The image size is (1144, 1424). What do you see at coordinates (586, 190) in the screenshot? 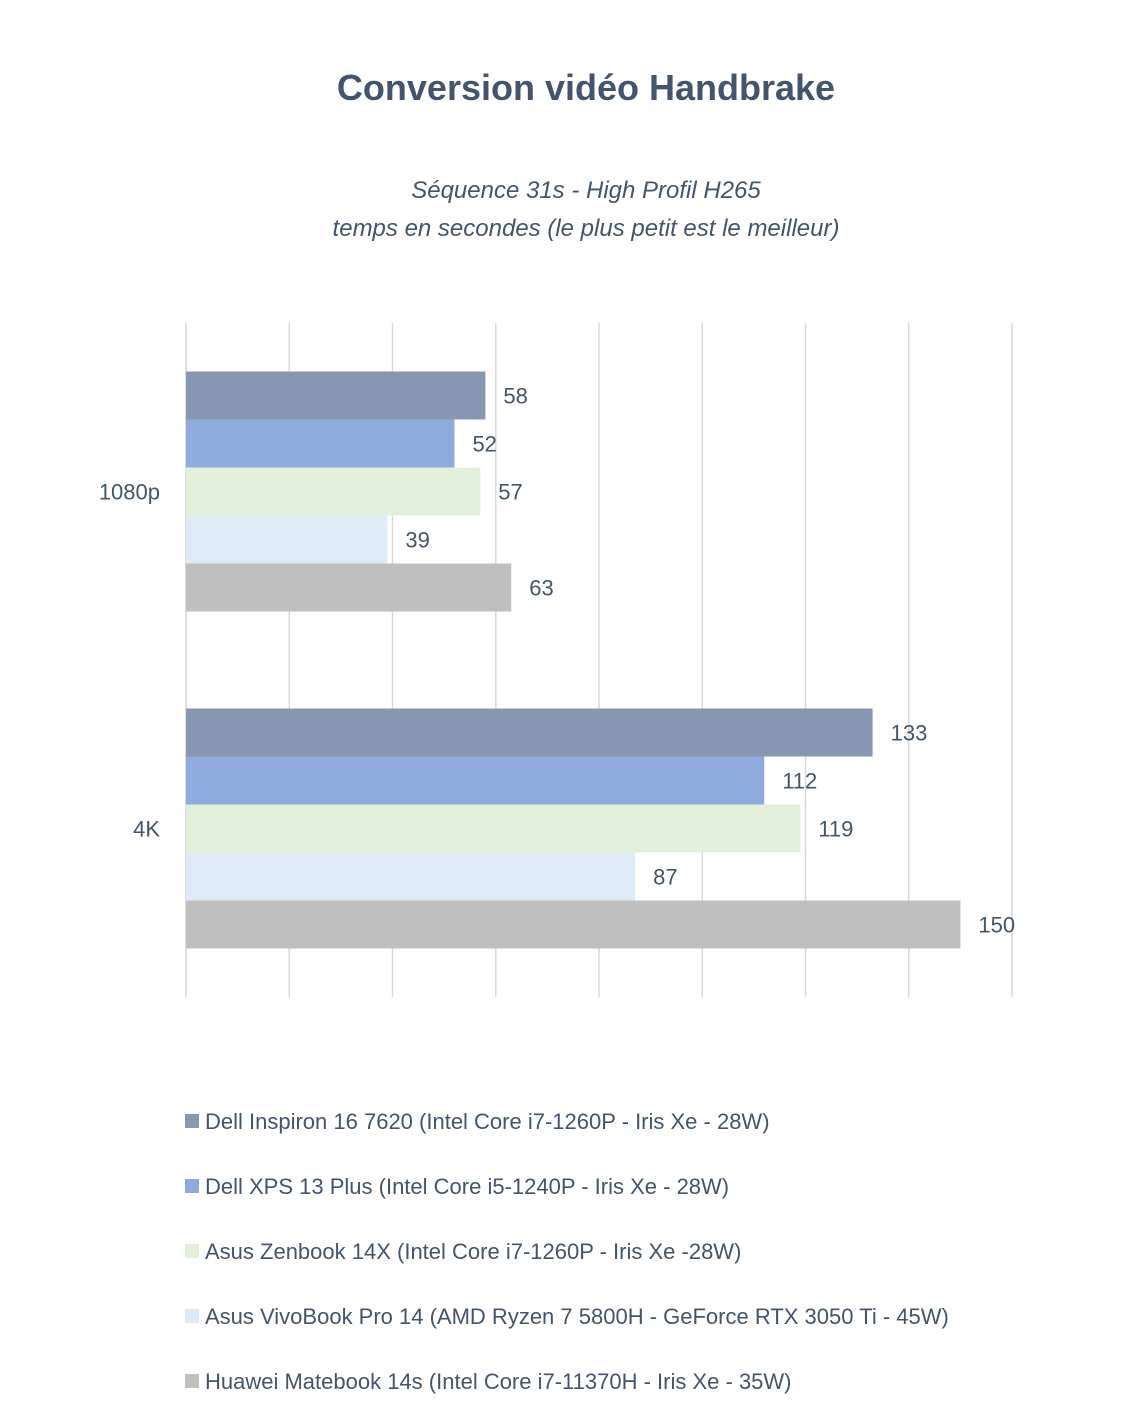
I see `chart-subtitle-line-1: Séquence 31s - High Profil H265` at bounding box center [586, 190].